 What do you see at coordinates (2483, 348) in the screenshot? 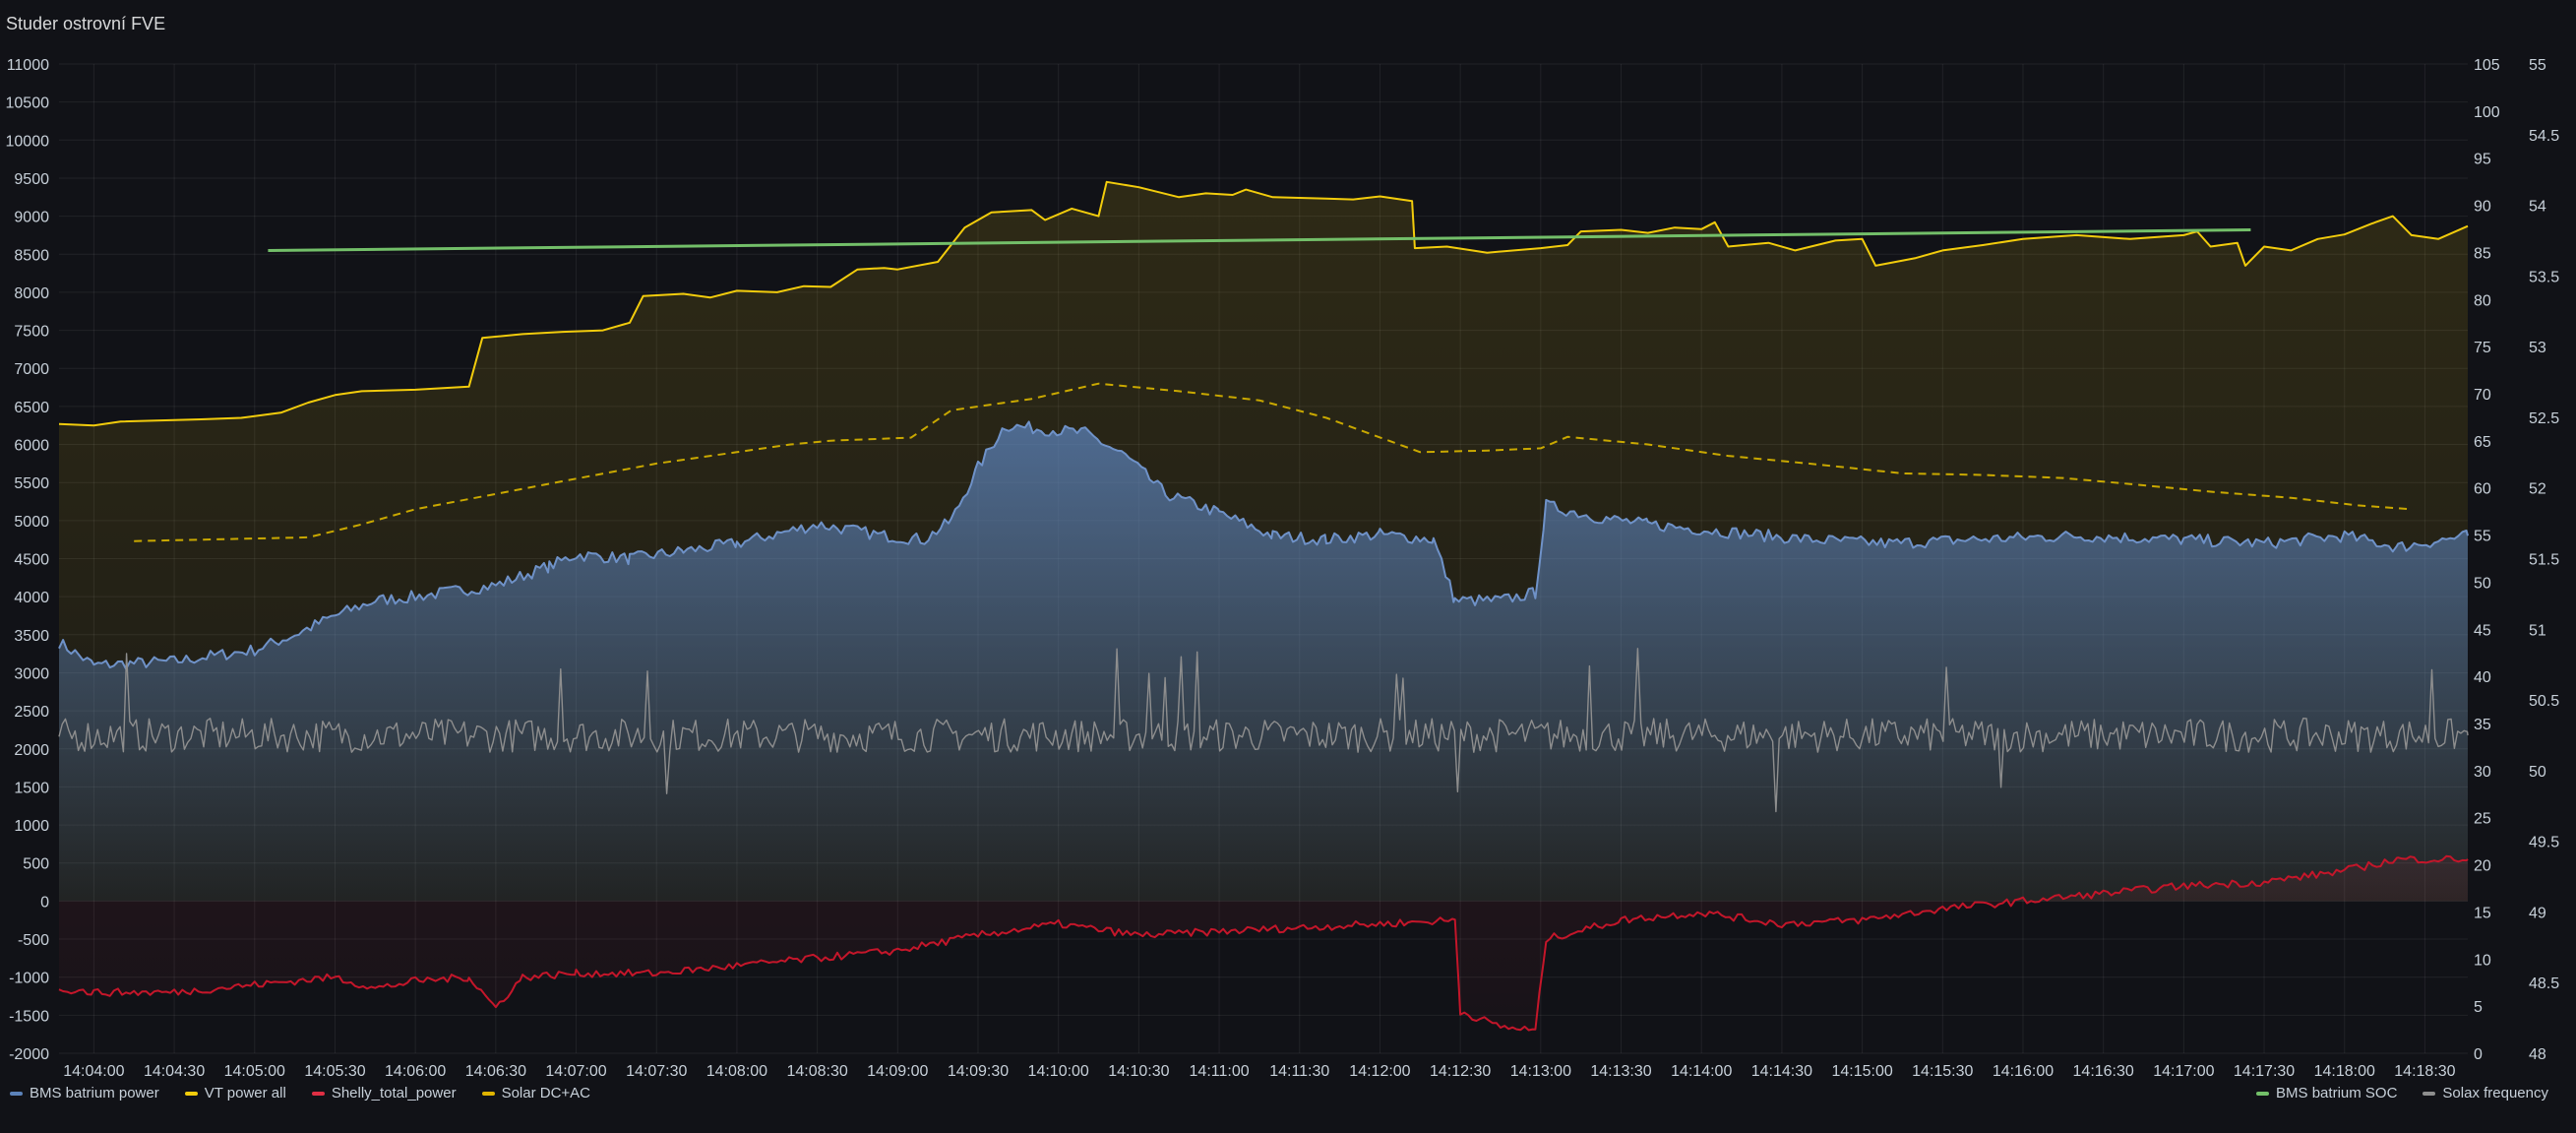
I see `y-right1-tick-label: 75` at bounding box center [2483, 348].